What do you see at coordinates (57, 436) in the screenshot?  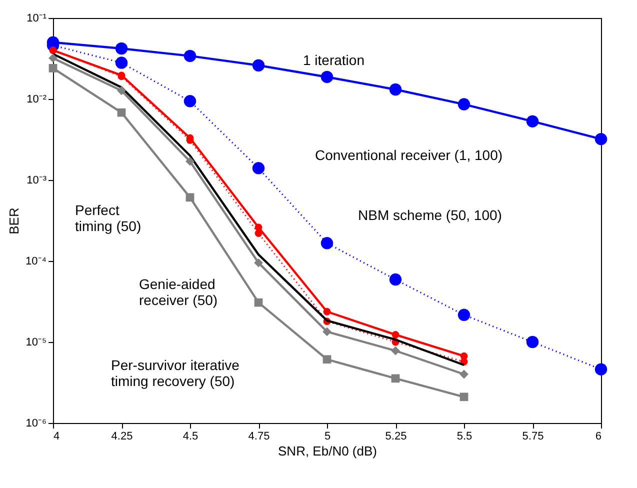 I see `x-tick-label: 4` at bounding box center [57, 436].